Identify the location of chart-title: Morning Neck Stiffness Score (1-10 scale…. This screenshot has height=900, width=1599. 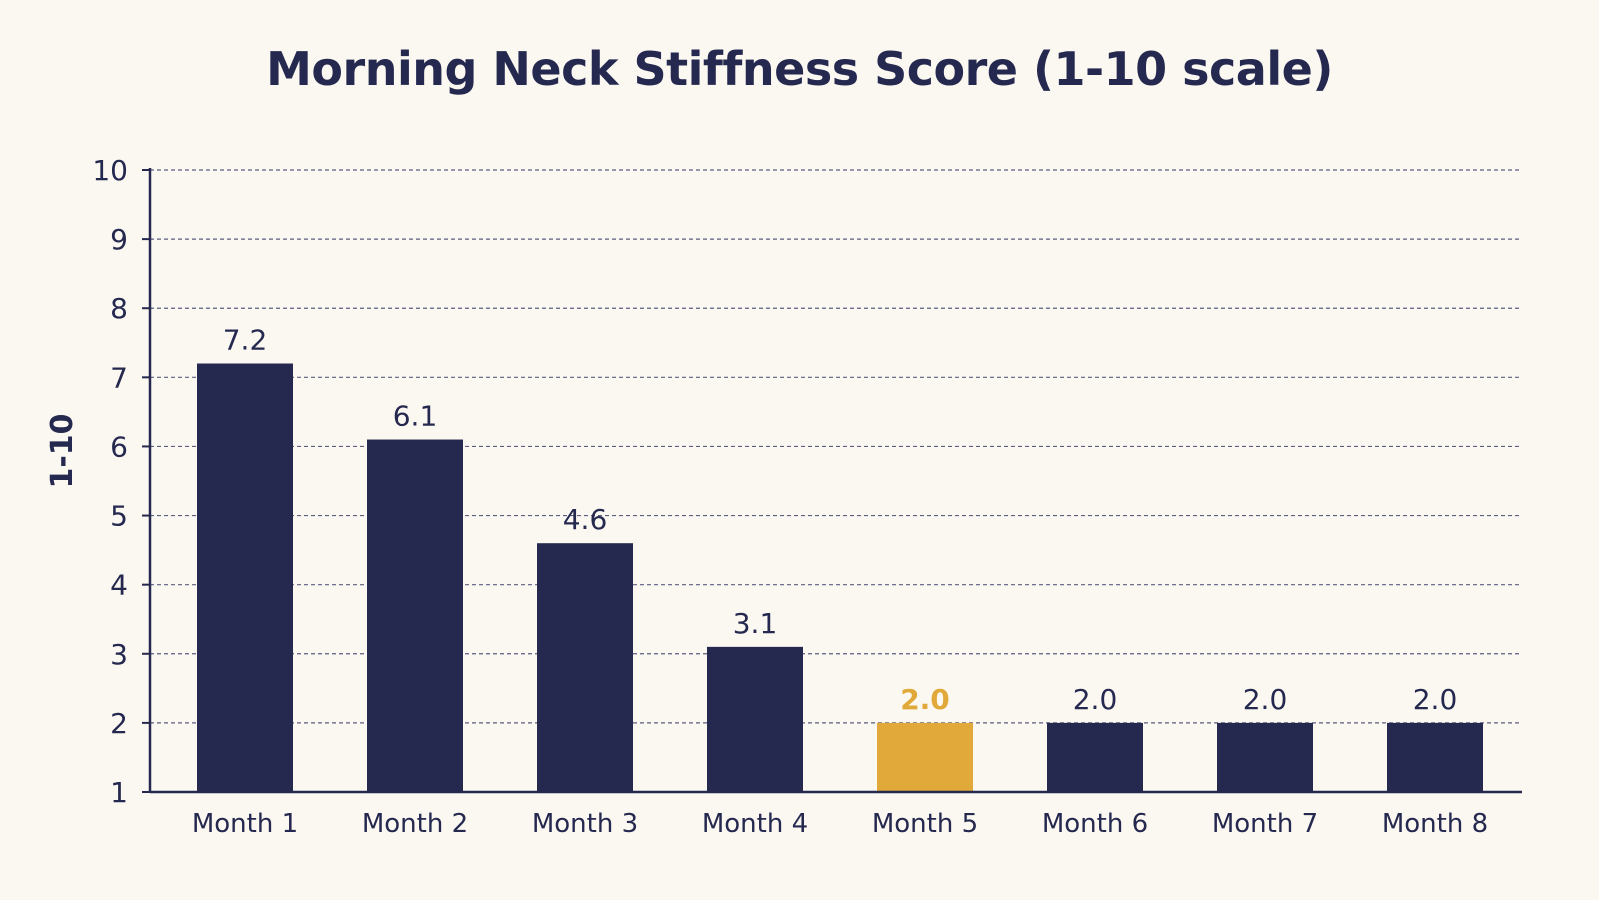
(799, 69).